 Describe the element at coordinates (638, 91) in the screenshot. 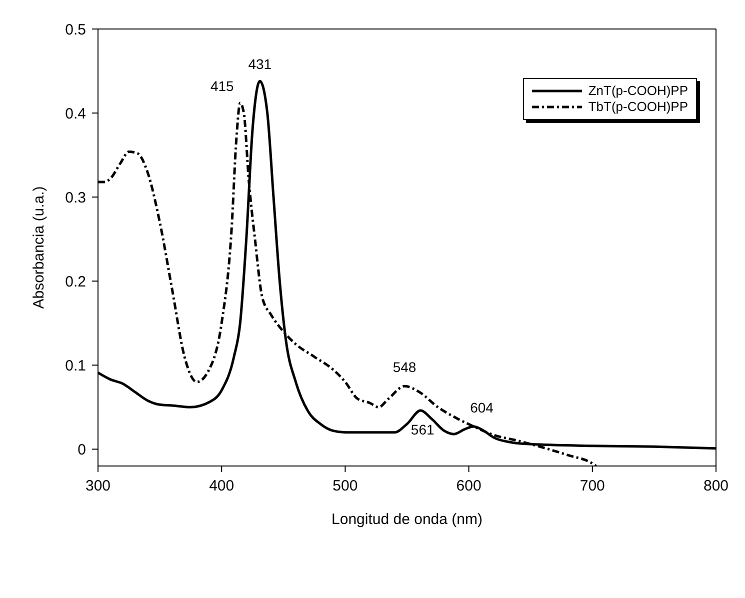

I see `legend-label: ZnT(p-COOH)PP` at that location.